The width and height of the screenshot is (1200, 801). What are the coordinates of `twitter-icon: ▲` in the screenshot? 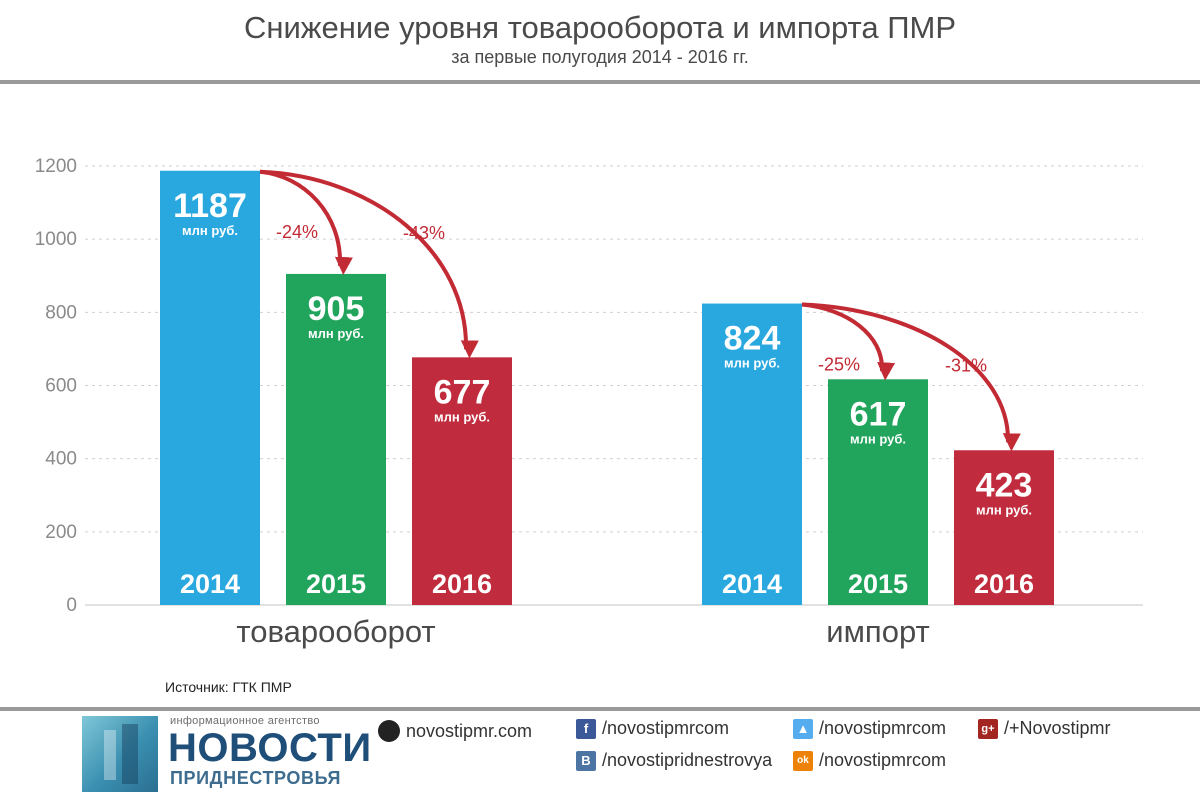 It's located at (803, 728).